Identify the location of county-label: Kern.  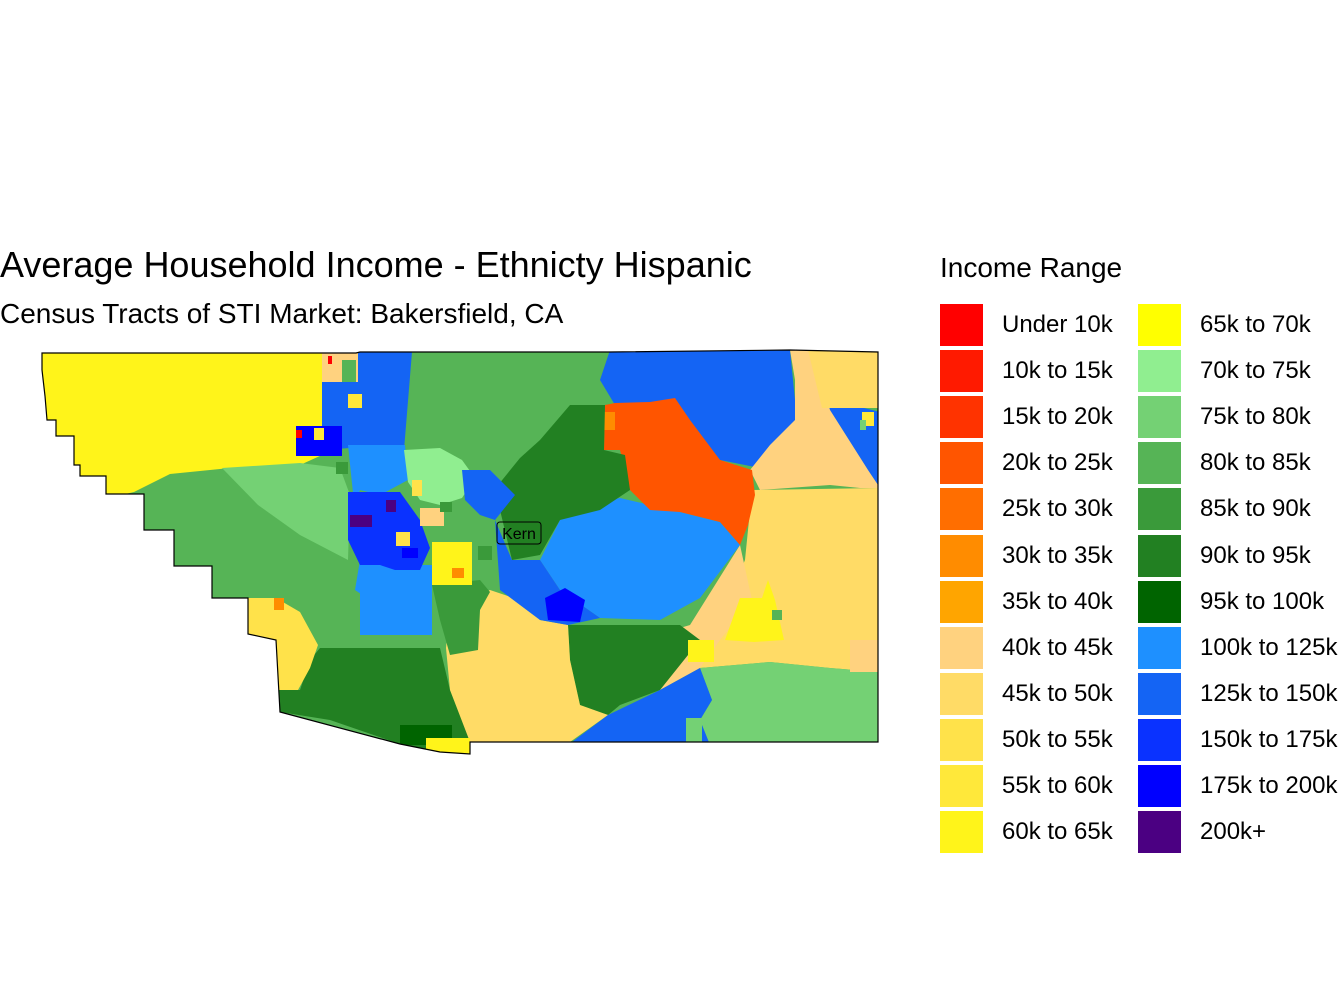
(519, 534).